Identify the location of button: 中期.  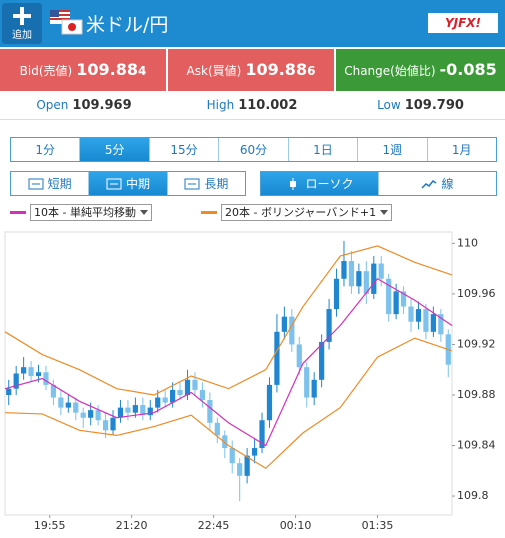
(127, 183).